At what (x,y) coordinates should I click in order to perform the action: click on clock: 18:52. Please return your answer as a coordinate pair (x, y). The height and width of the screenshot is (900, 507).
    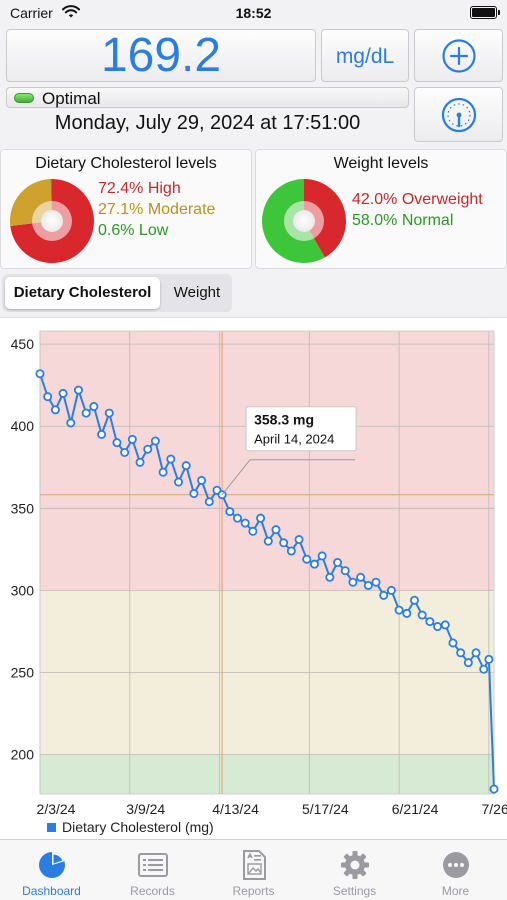
    Looking at the image, I should click on (253, 13).